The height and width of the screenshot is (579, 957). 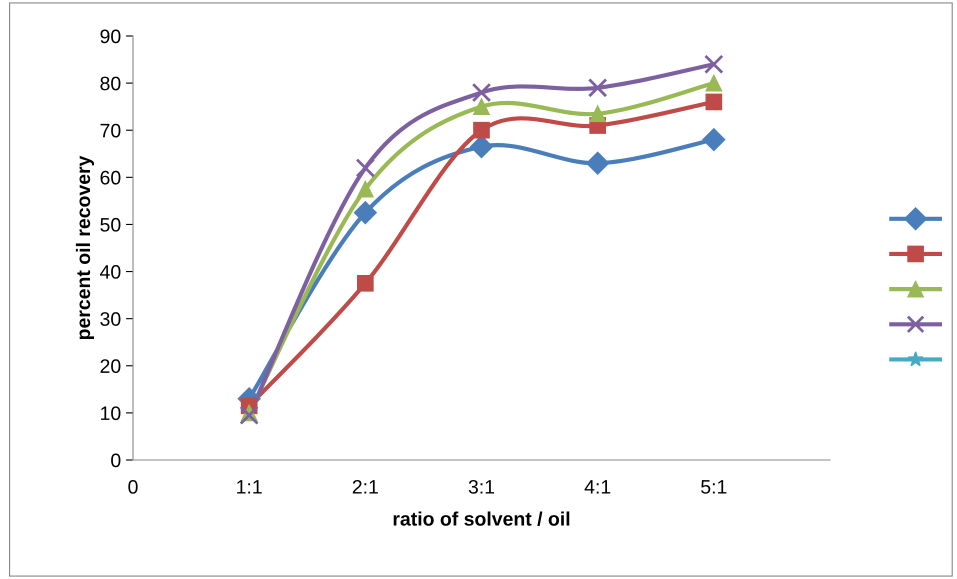 What do you see at coordinates (110, 366) in the screenshot?
I see `y-tick-label: 20` at bounding box center [110, 366].